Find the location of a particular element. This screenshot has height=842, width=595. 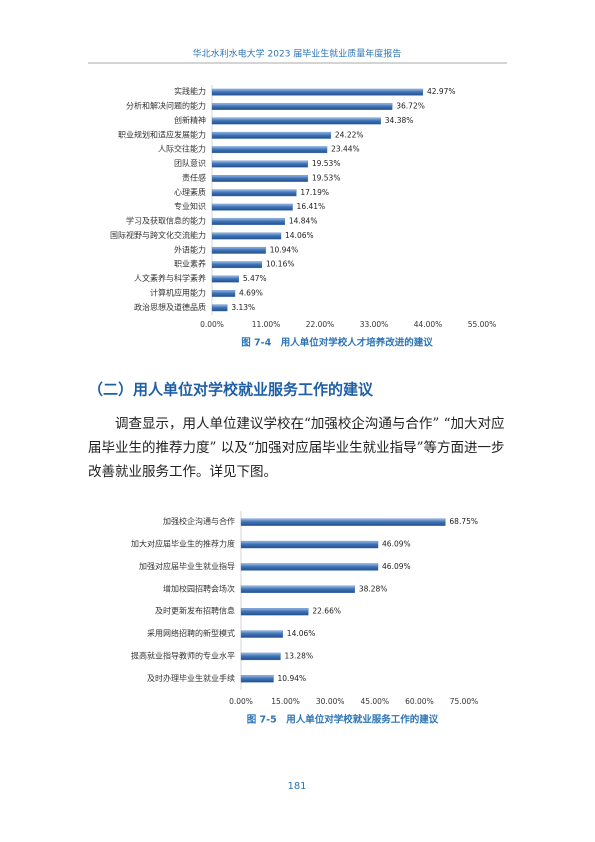

value-label: 3.13% is located at coordinates (243, 307).